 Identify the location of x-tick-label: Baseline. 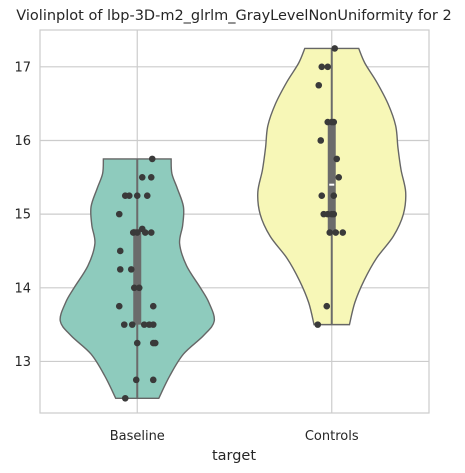
(137, 436).